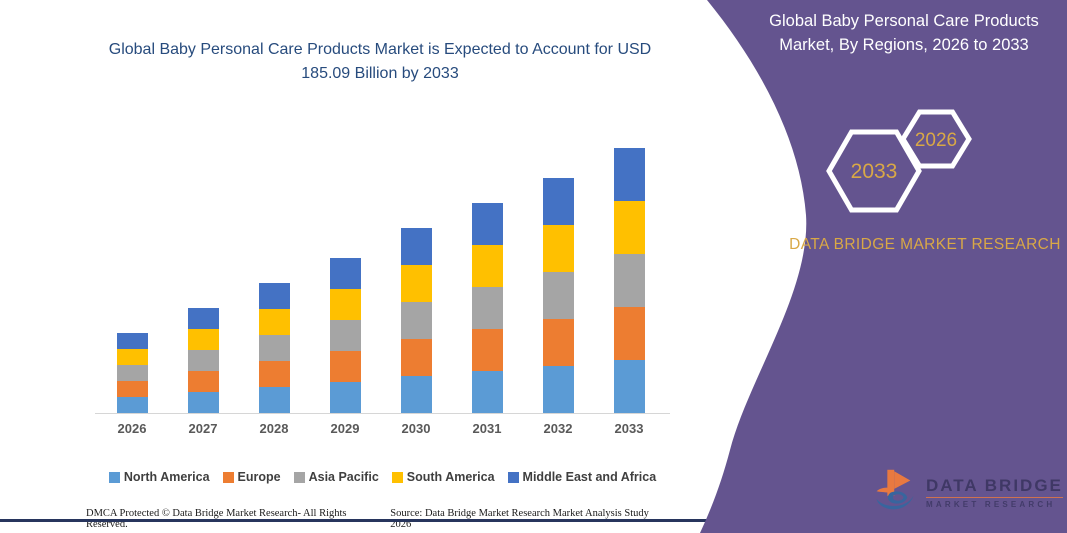 This screenshot has width=1067, height=533. What do you see at coordinates (925, 244) in the screenshot?
I see `brand-wordmark: DATA BRIDGE MARKET RESEARCH` at bounding box center [925, 244].